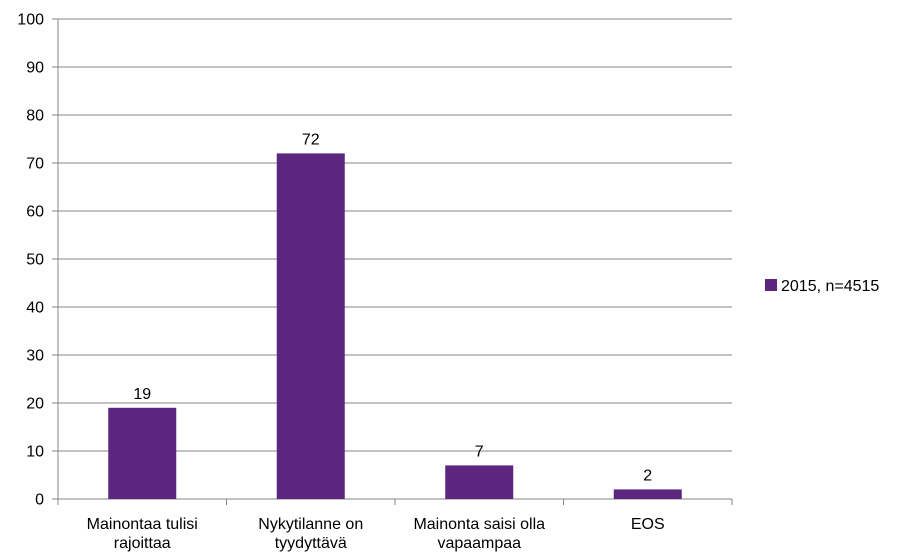  I want to click on y-tick-label: 0, so click(39, 500).